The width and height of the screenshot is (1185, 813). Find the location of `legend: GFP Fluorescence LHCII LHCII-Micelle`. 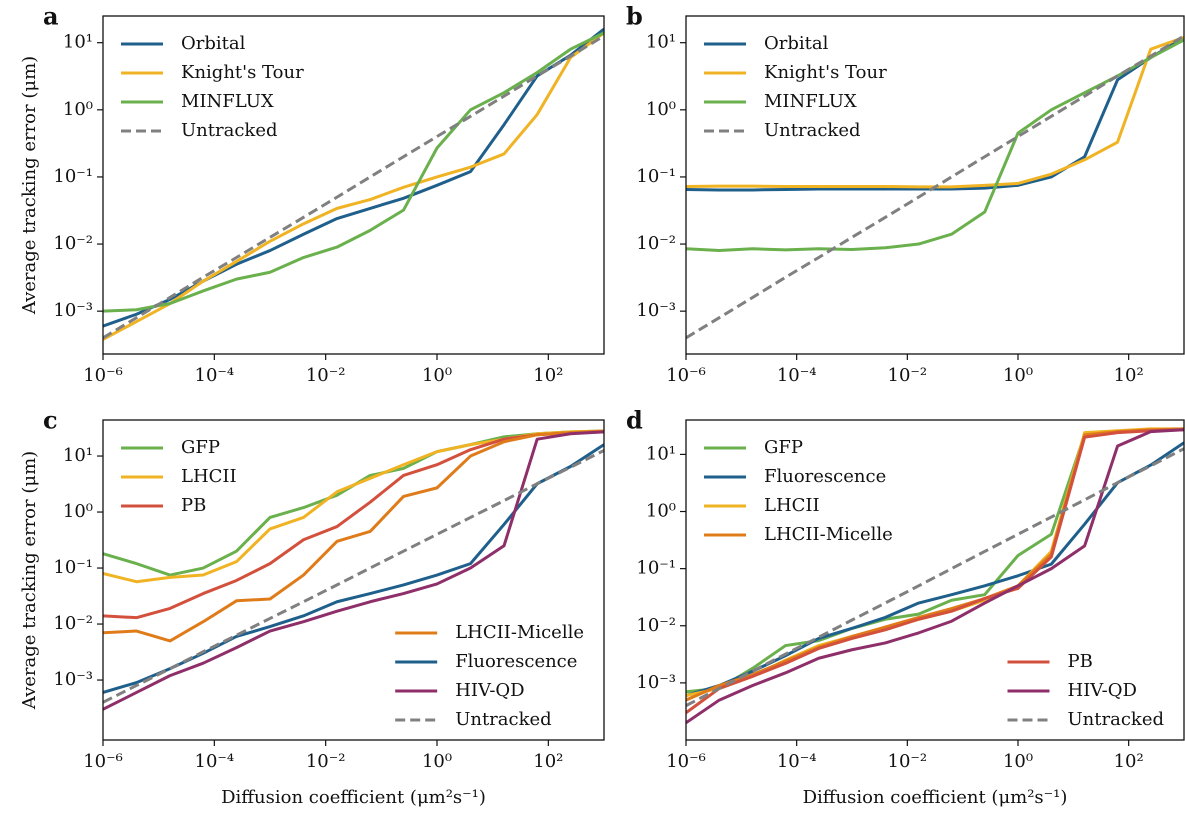

legend: GFP Fluorescence LHCII LHCII-Micelle is located at coordinates (798, 491).